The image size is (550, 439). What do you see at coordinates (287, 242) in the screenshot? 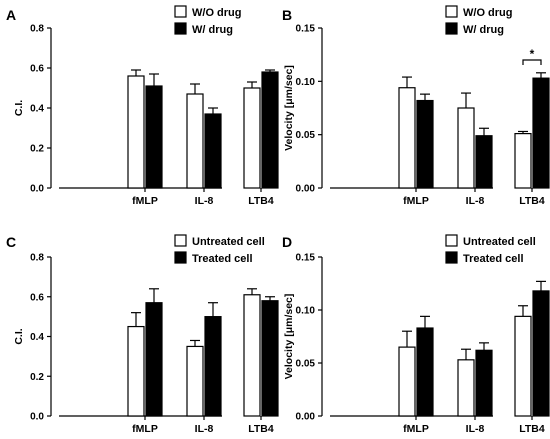
I see `panel-label: D` at bounding box center [287, 242].